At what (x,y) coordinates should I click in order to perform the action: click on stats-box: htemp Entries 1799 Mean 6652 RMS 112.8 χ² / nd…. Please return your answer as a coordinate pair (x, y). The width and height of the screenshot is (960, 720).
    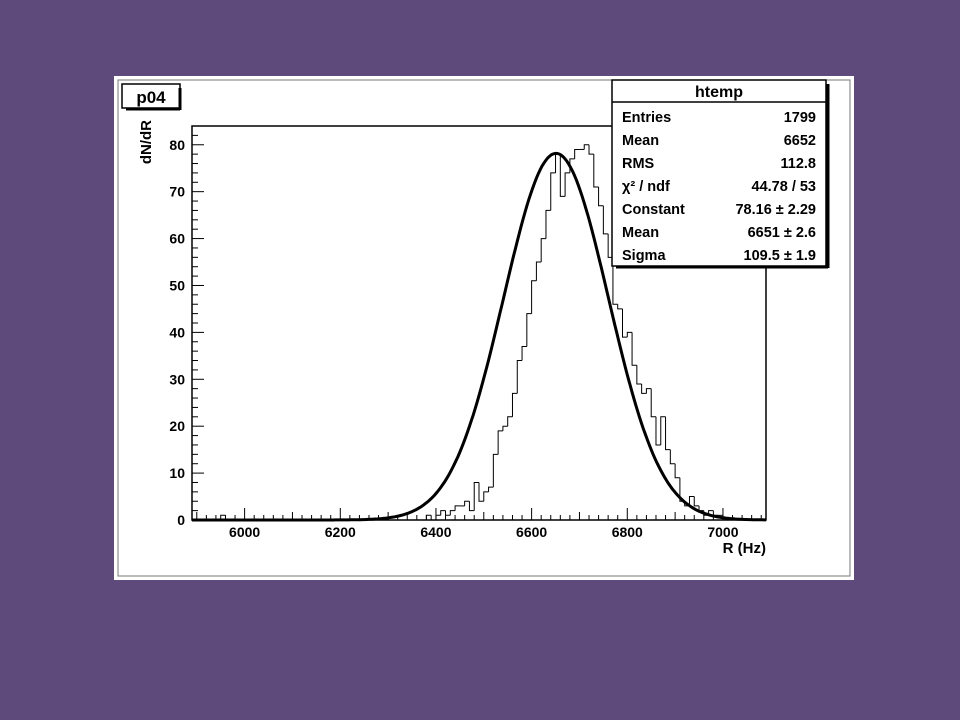
    Looking at the image, I should click on (720, 174).